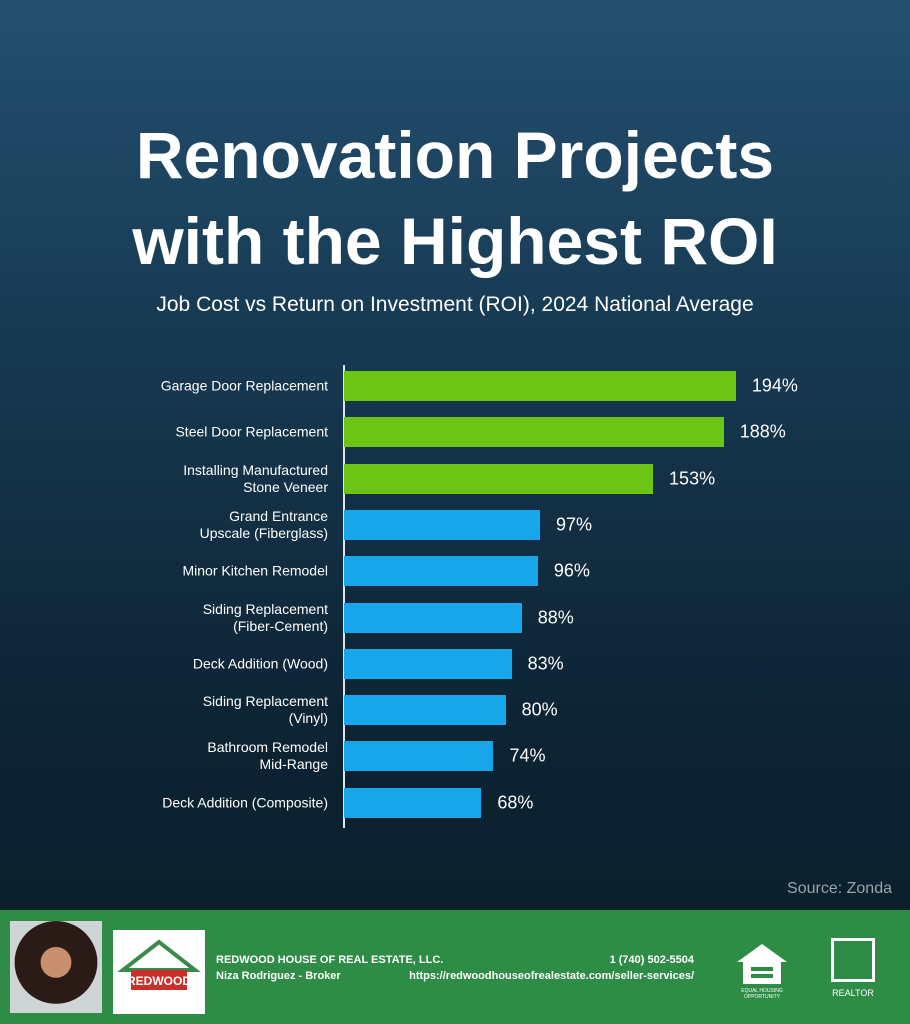 The width and height of the screenshot is (910, 1024). Describe the element at coordinates (692, 478) in the screenshot. I see `value-label: 153%` at that location.